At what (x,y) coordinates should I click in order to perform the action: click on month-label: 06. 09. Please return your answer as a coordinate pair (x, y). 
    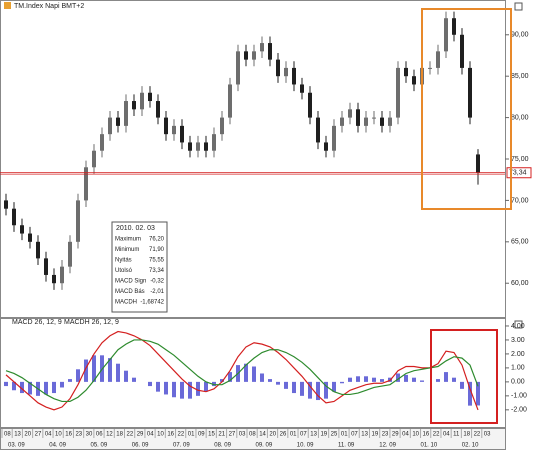
    Looking at the image, I should click on (140, 446).